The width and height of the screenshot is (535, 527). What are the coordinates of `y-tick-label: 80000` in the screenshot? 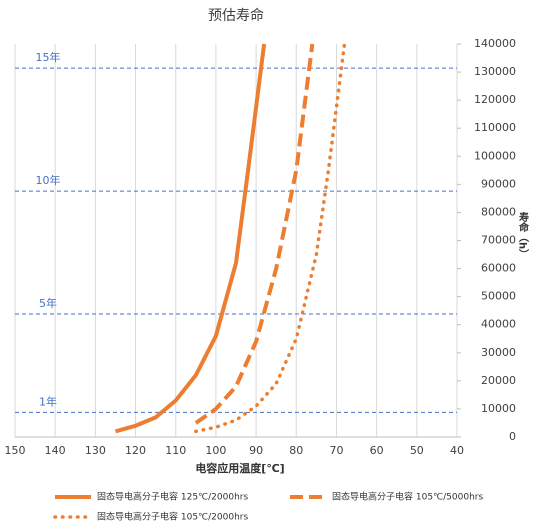 It's located at (498, 211).